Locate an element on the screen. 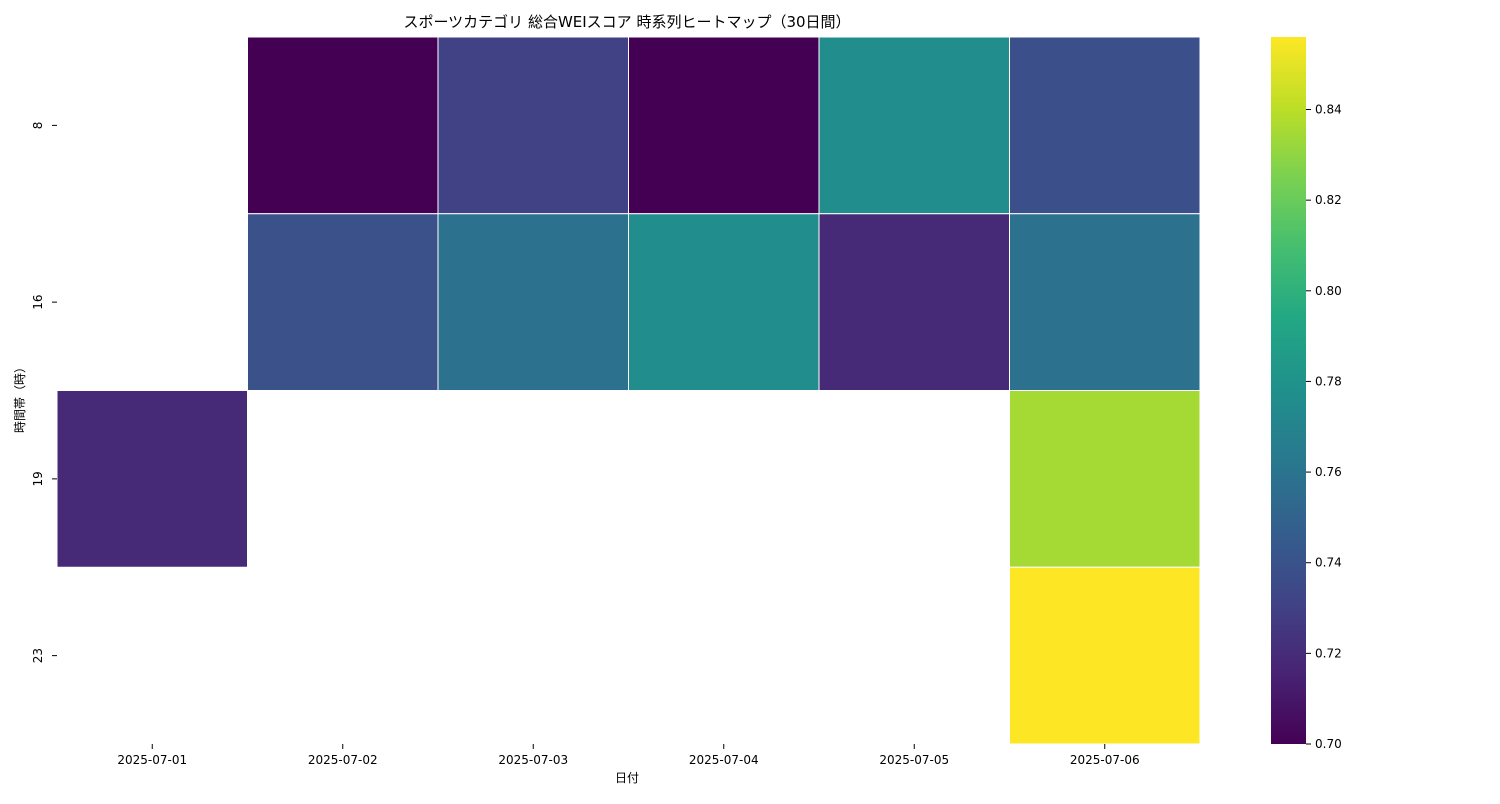 The width and height of the screenshot is (1500, 804). colorbar-ticks: 0.70 0.72 0.74 0.76 0.78 0.80 0.82 0.84 is located at coordinates (1324, 427).